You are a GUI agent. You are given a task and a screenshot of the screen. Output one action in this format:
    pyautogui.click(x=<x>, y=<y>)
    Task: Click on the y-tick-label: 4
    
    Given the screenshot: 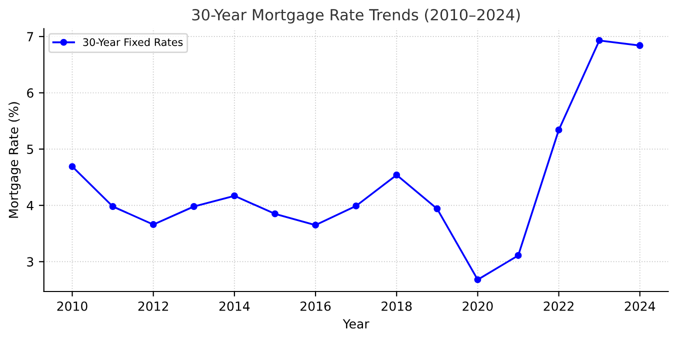 What is the action you would take?
    pyautogui.click(x=30, y=205)
    